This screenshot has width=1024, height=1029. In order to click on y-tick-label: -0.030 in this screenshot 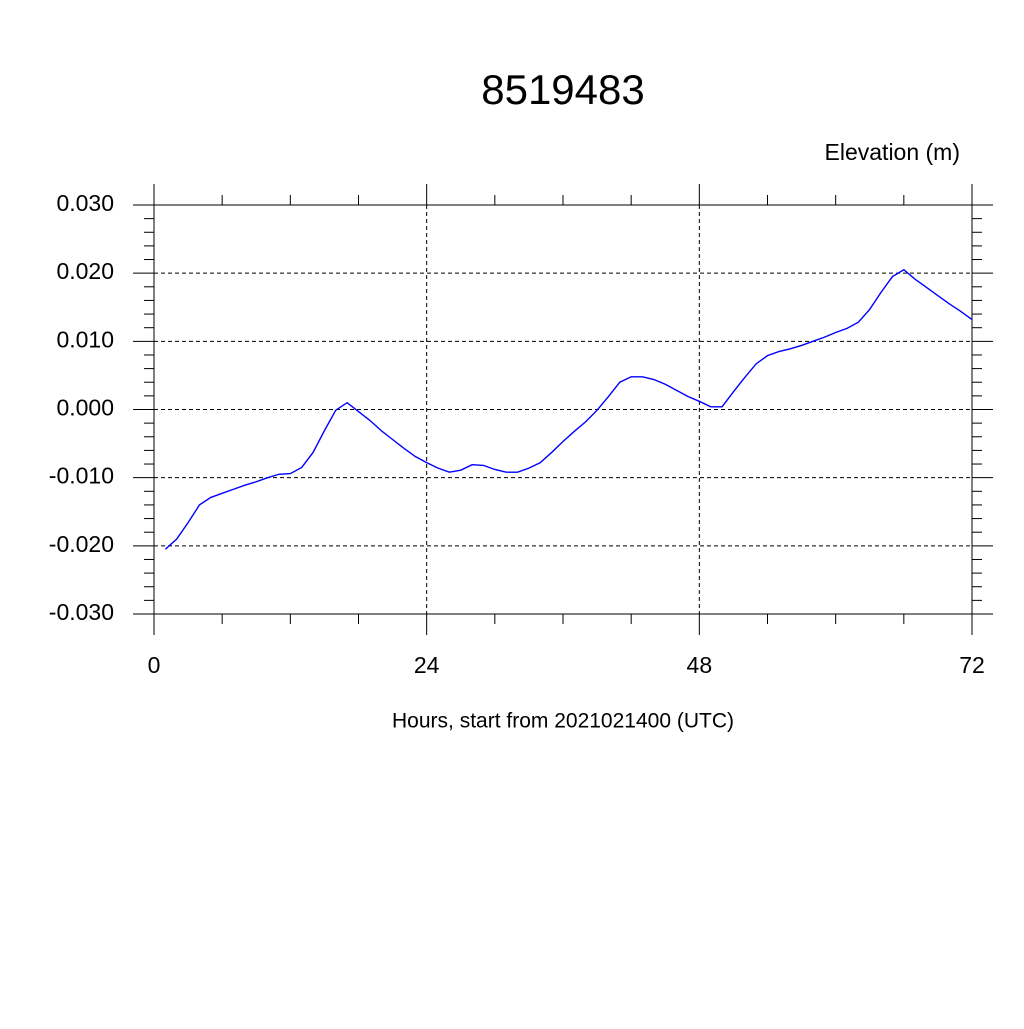, I will do `click(81, 612)`.